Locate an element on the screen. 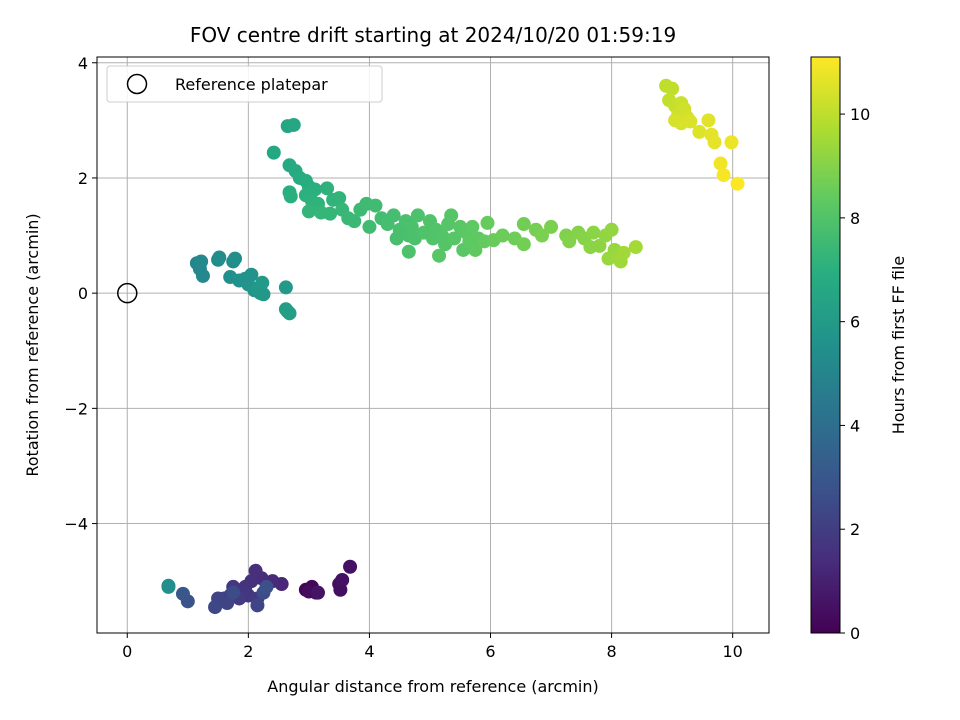 This screenshot has width=960, height=720. y-tick-label: 2 is located at coordinates (83, 178).